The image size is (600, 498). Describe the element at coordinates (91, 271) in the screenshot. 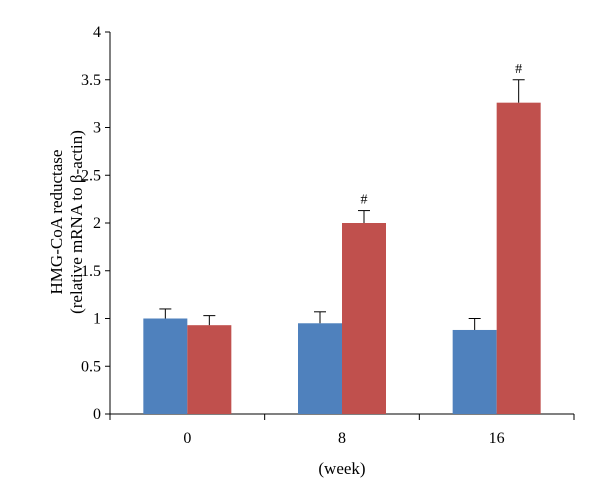

I see `y-tick-label: 1.5` at that location.